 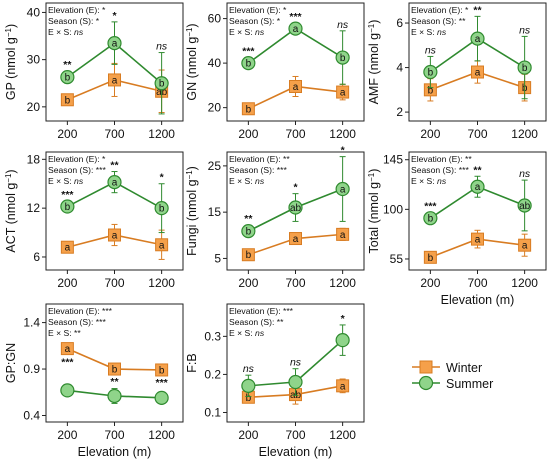 I want to click on y-tick-label: 0.4, so click(x=31, y=415).